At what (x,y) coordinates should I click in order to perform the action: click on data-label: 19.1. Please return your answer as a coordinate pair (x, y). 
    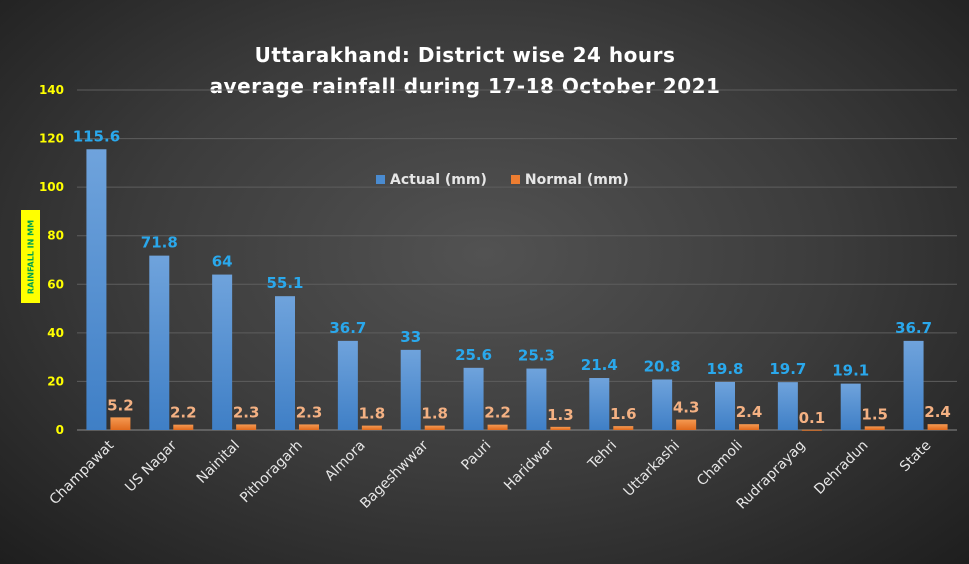
    Looking at the image, I should click on (850, 371).